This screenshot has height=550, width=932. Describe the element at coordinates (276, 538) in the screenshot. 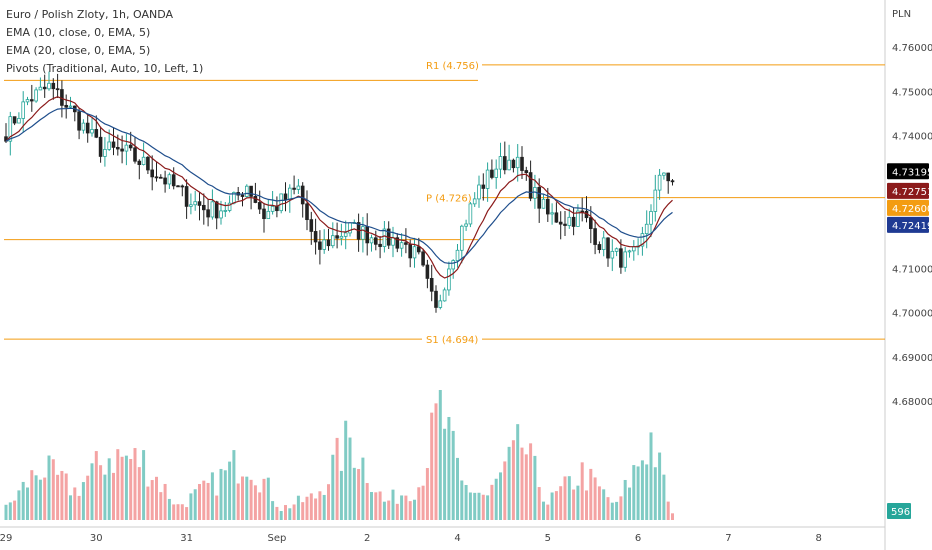

I see `x-tick-label: Sep` at that location.